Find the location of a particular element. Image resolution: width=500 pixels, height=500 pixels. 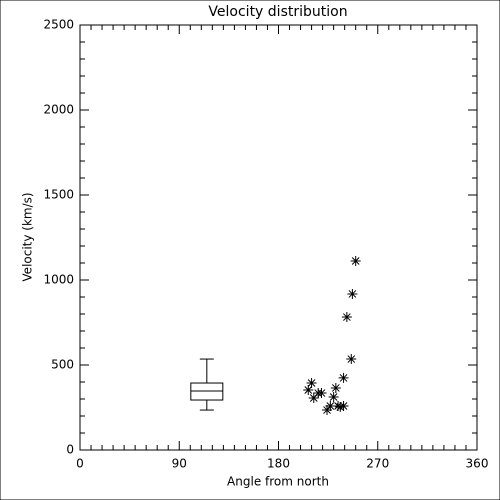

x-tick-label: 0 is located at coordinates (80, 464).